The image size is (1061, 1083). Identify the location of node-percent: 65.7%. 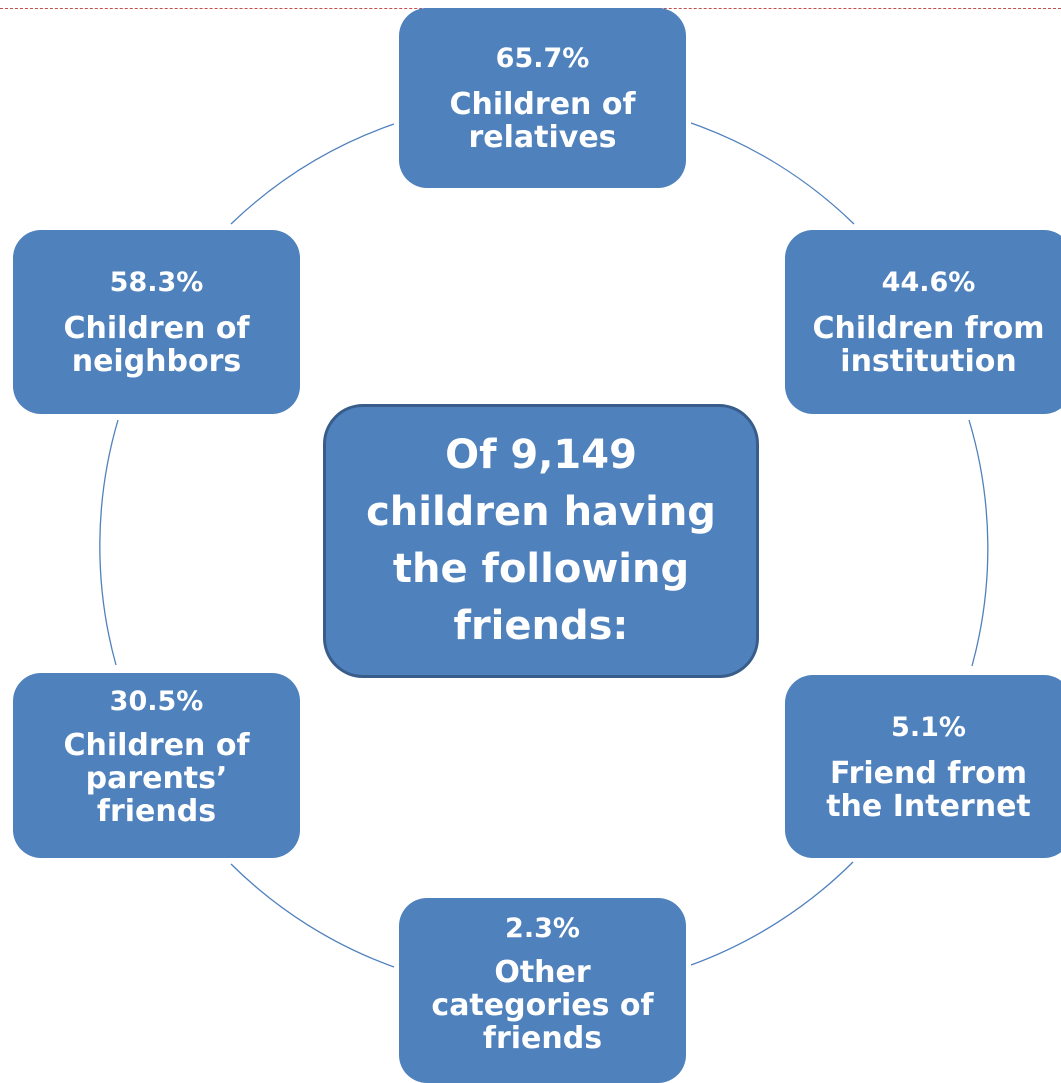
(543, 59).